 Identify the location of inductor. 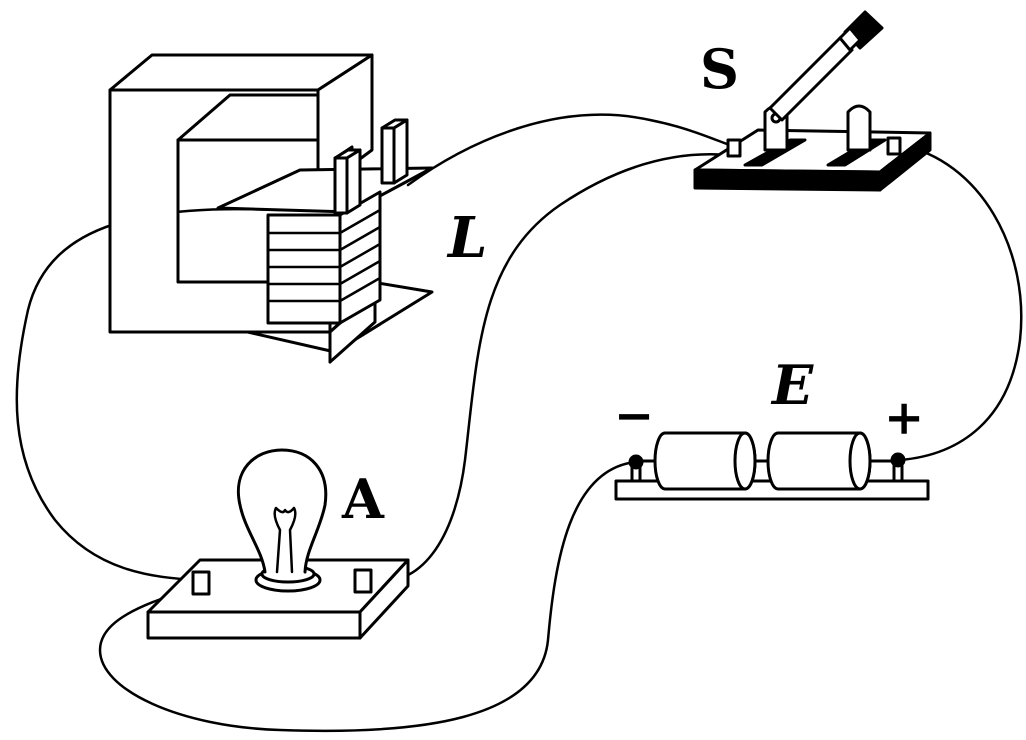
(271, 208).